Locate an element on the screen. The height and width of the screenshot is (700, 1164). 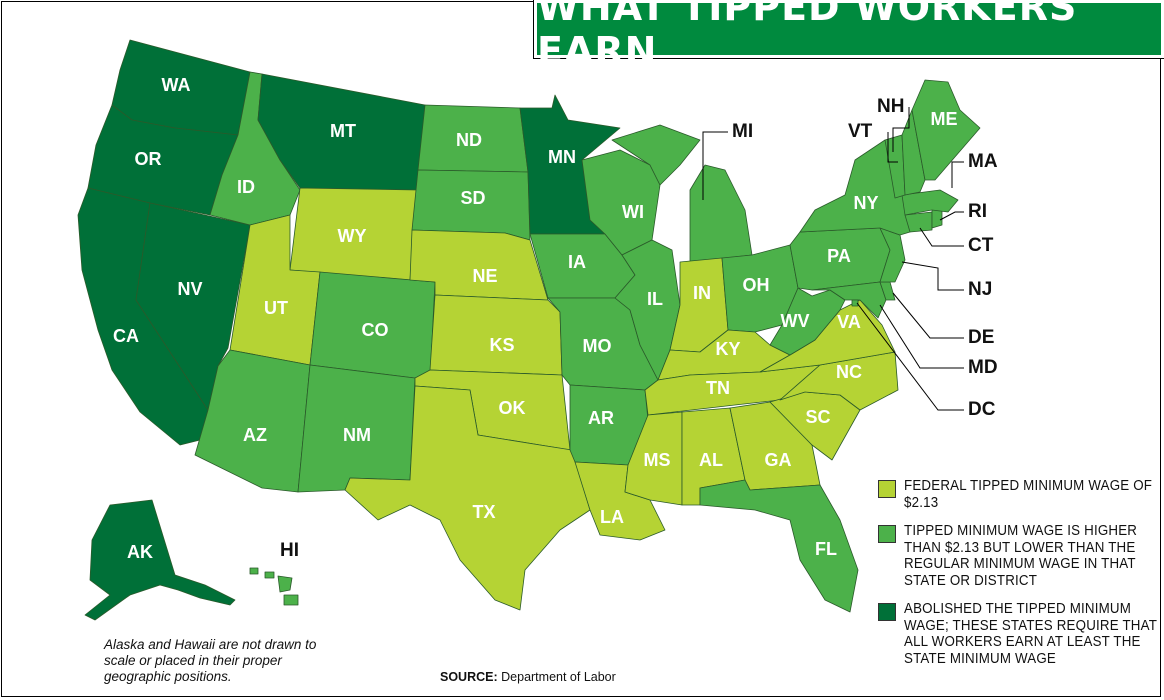
title-banner: WHAT TIPPED WORKERS EARN is located at coordinates (848, 36).